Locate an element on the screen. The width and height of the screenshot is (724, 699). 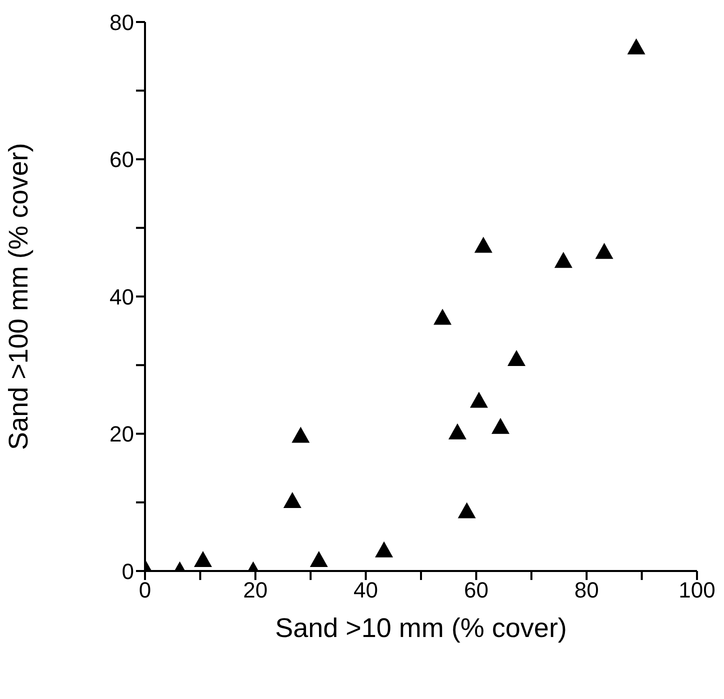
y-tick-label: 40 is located at coordinates (122, 297).